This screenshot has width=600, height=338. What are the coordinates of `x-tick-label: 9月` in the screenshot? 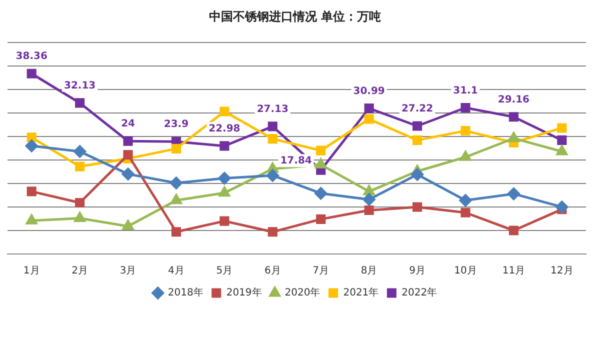 It's located at (417, 271).